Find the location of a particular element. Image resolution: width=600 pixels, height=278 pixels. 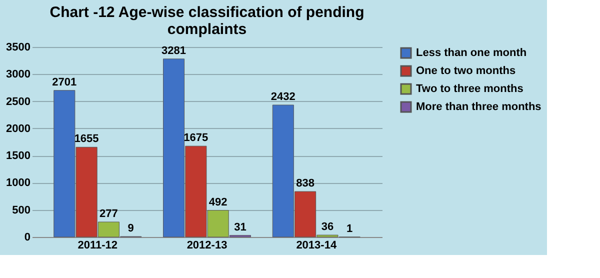

y-tick-label: 1000 is located at coordinates (18, 183).